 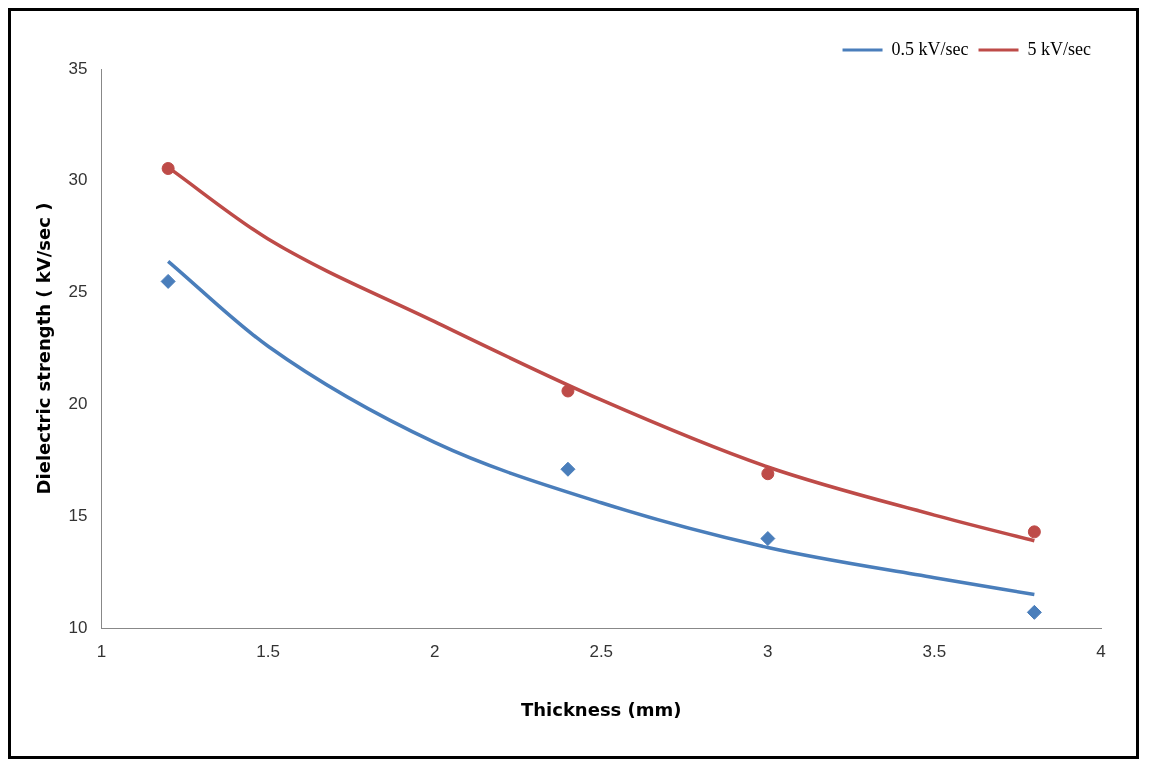 I want to click on y-axis-title: Dielectric strength ( kV/sec ), so click(x=44, y=348).